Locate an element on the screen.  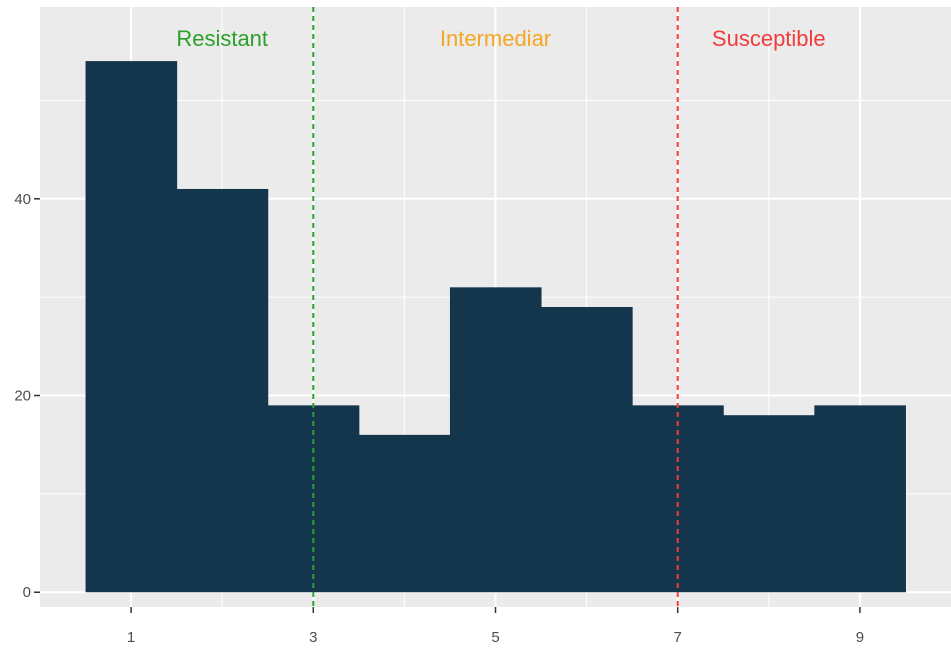
y-tick-label: 20 is located at coordinates (22, 396).